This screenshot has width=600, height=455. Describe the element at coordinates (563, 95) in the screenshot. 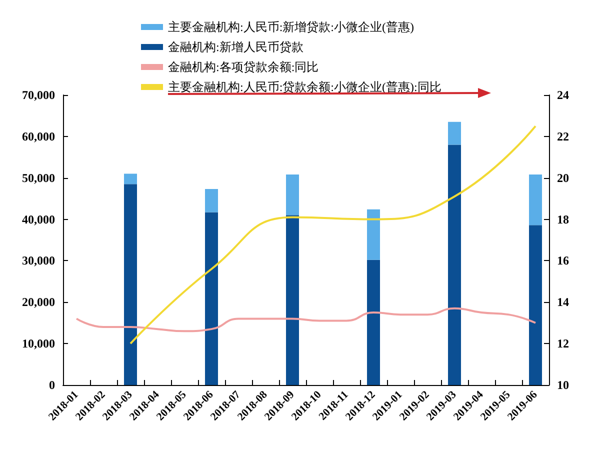

I see `y2-tick-label: 24` at that location.